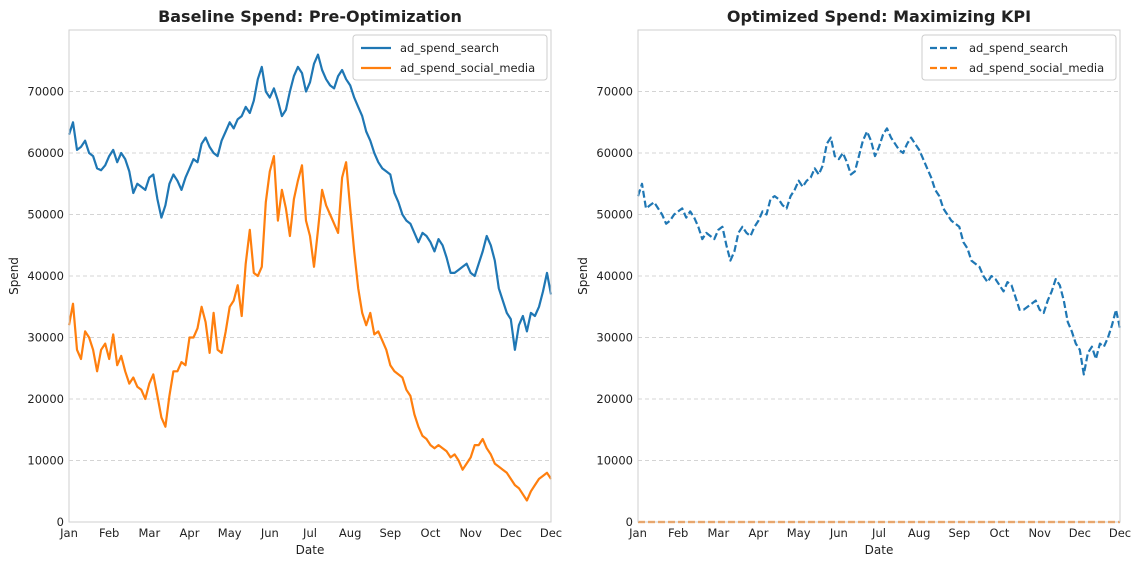  What do you see at coordinates (310, 16) in the screenshot?
I see `chart-title: Baseline Spend: Pre-Optimization` at bounding box center [310, 16].